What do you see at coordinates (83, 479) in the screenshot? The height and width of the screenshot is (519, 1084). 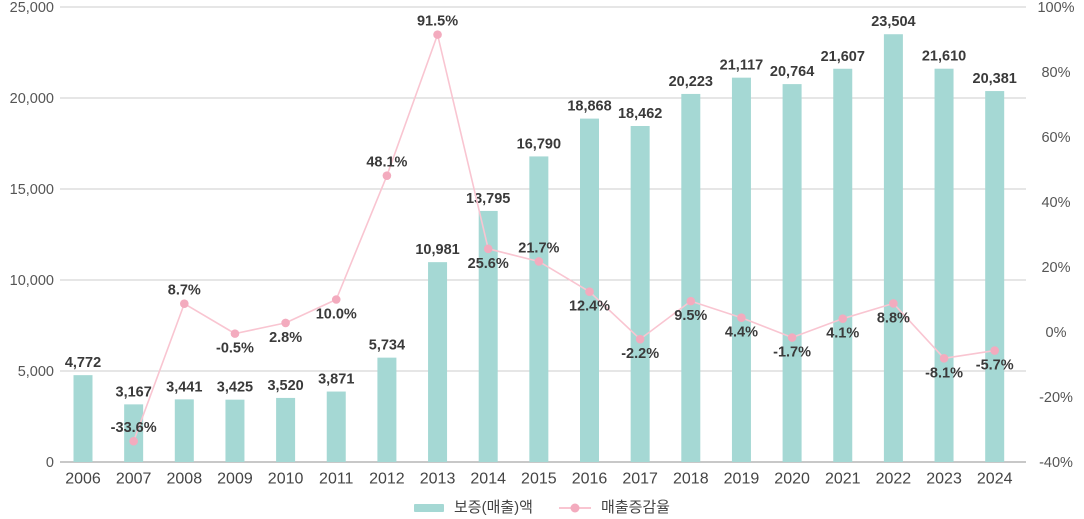 I see `x-axis-label-2006: 2006` at bounding box center [83, 479].